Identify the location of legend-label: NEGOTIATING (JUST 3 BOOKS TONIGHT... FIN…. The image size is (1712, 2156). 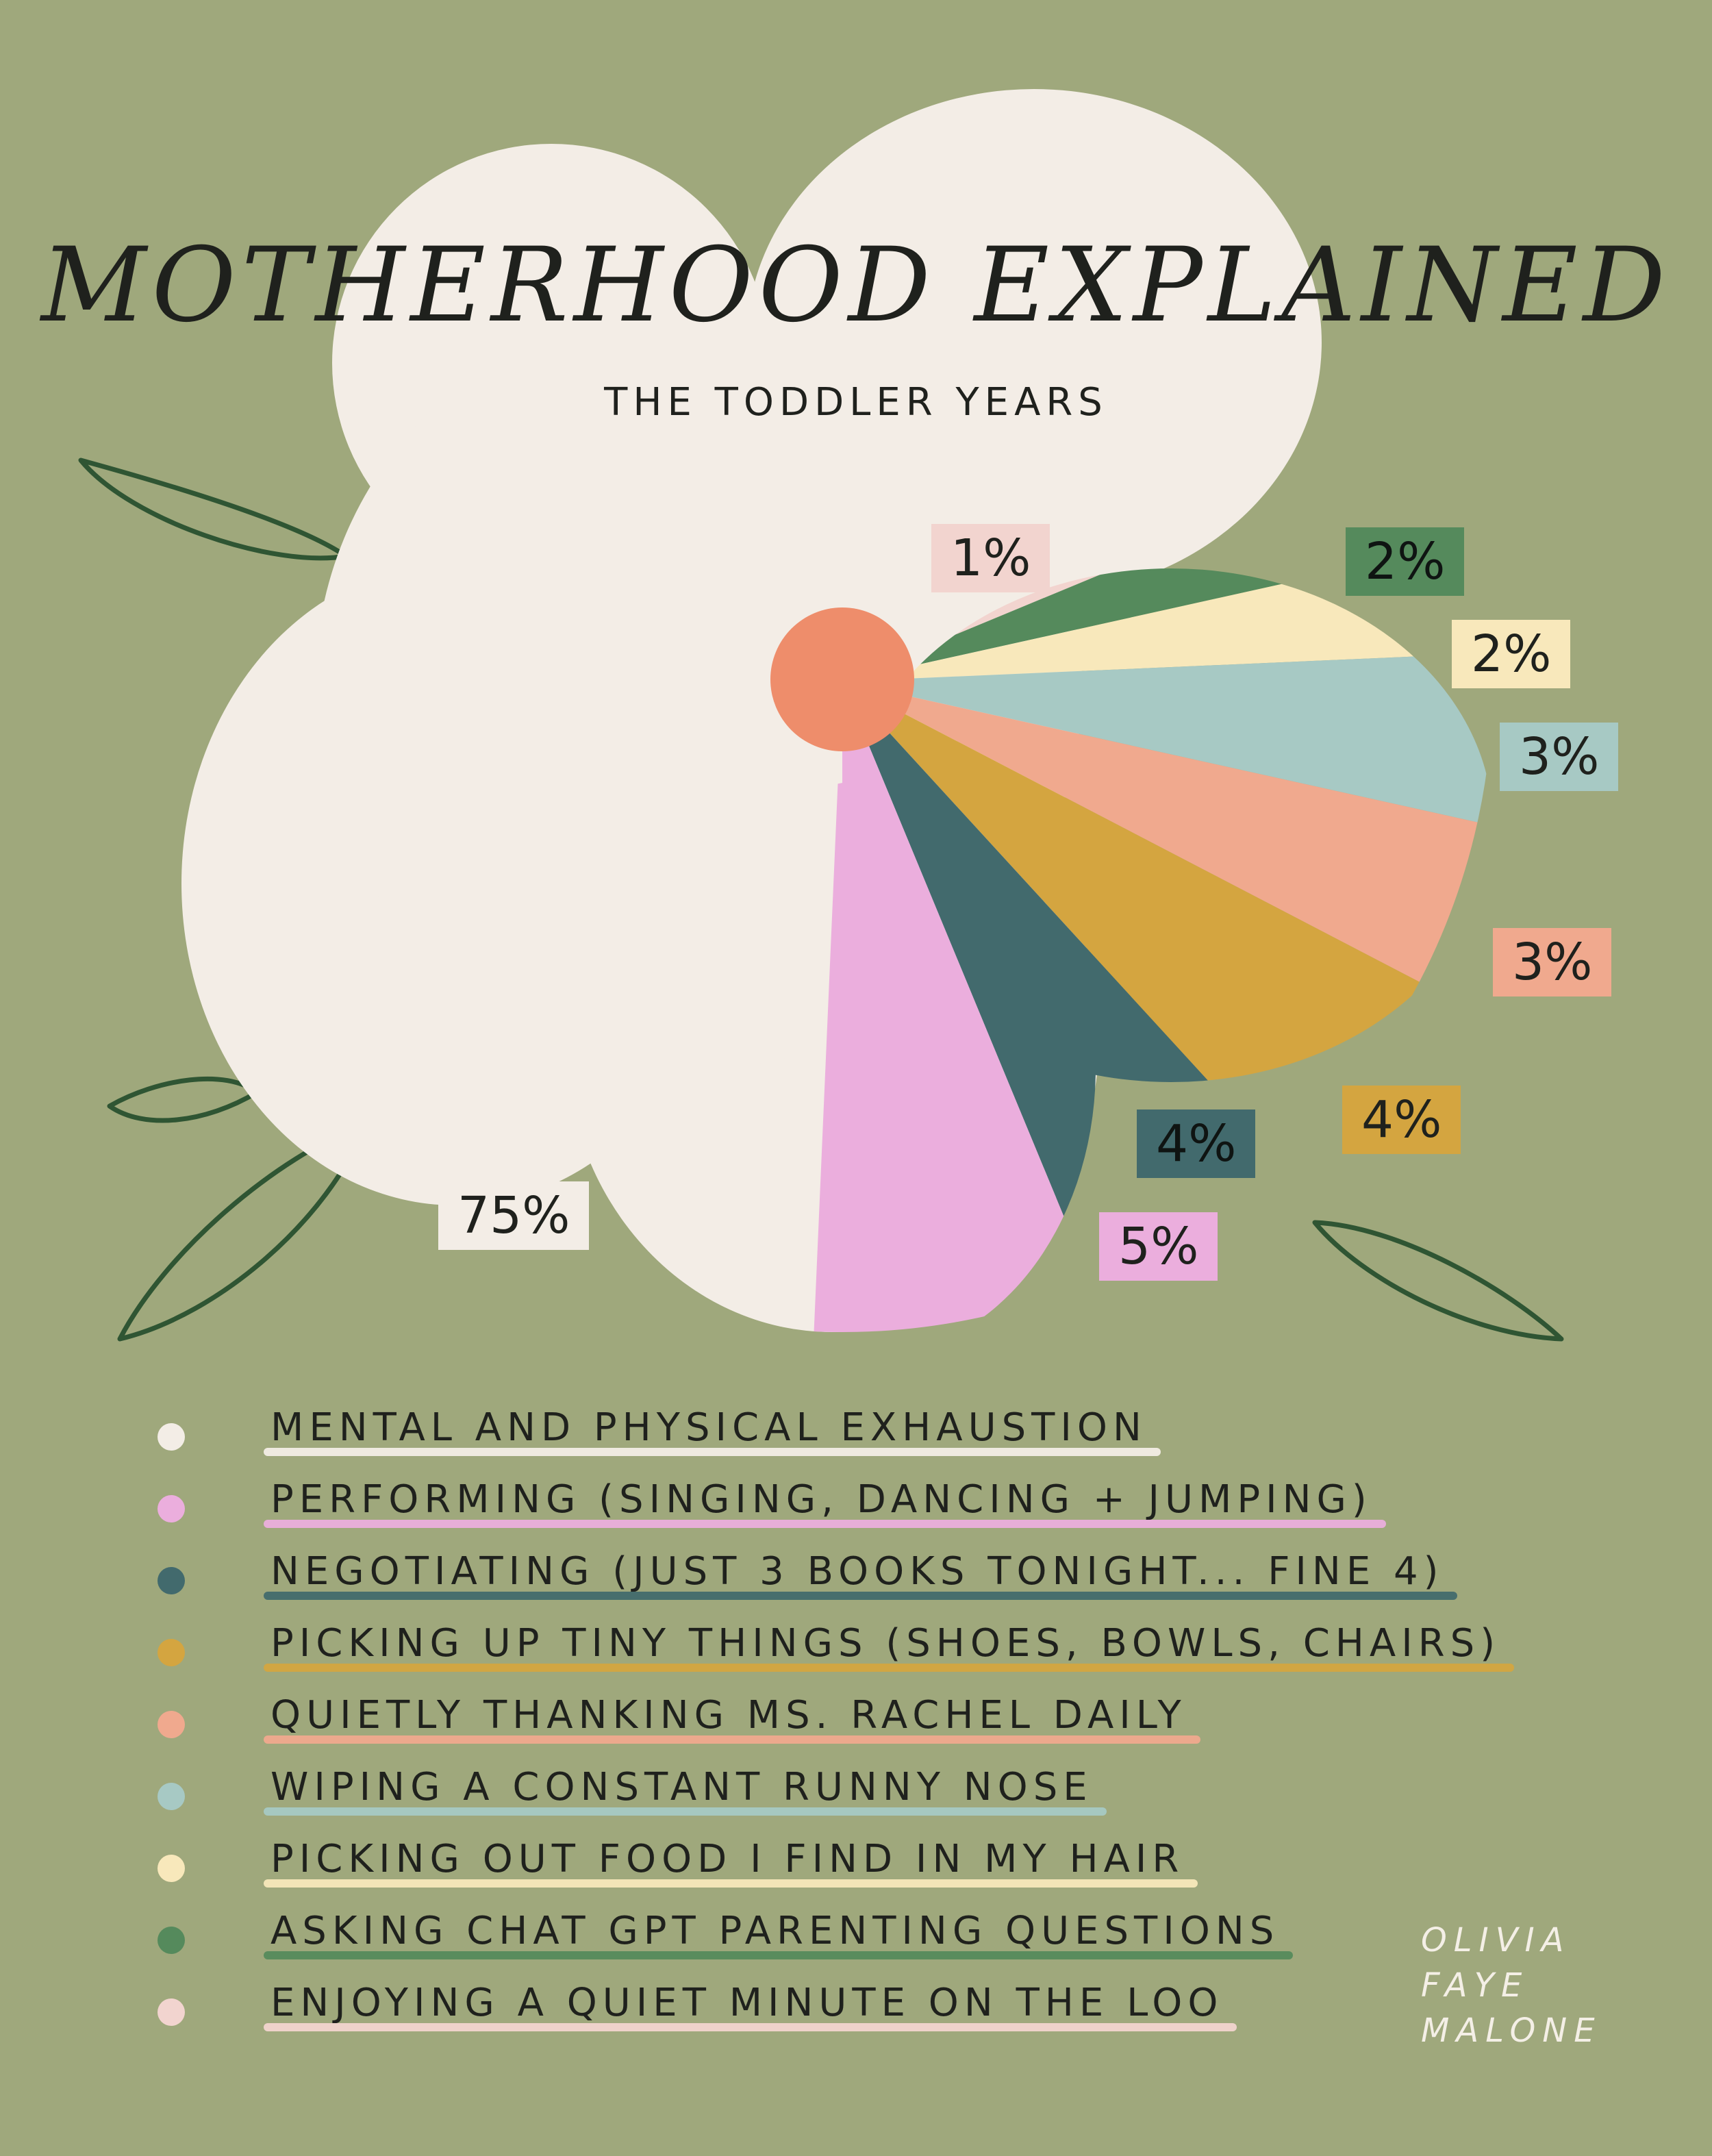
(861, 1574).